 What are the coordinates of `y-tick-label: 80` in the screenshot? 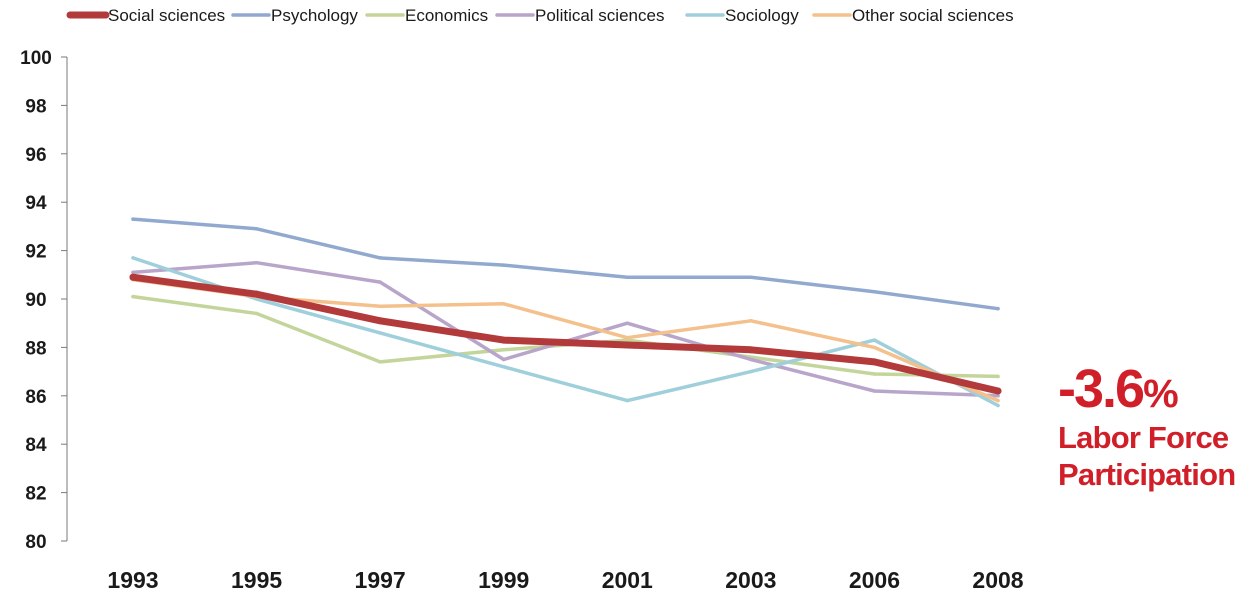 It's located at (35, 542).